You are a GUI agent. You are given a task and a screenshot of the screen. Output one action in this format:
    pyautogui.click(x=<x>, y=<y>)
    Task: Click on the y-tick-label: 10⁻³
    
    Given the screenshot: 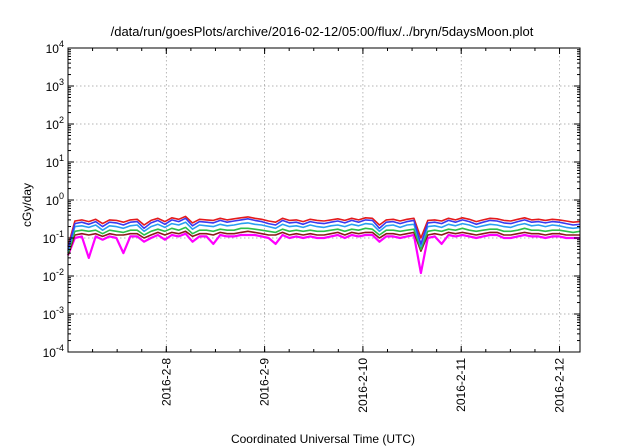 What is the action you would take?
    pyautogui.click(x=53, y=313)
    